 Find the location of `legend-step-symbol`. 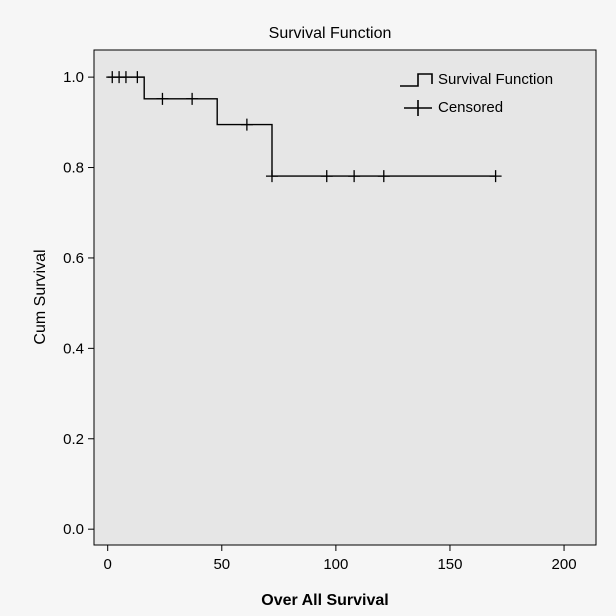

legend-step-symbol is located at coordinates (416, 80).